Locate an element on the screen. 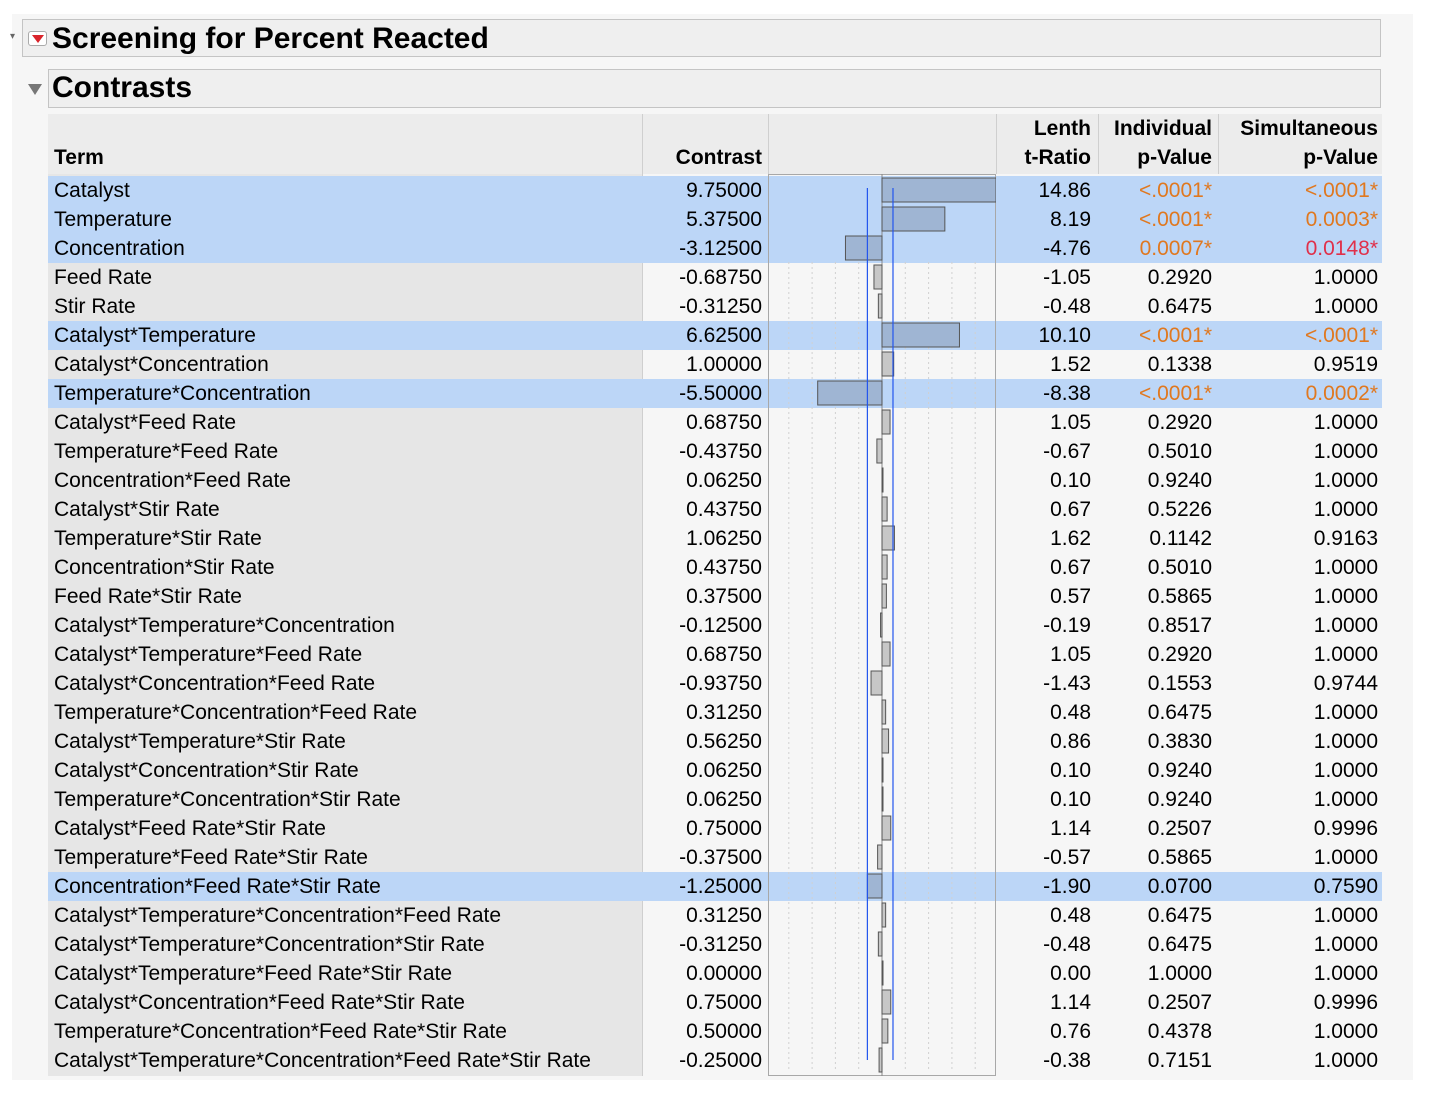 Image resolution: width=1438 pixels, height=1116 pixels. disclosure-triangle-icon is located at coordinates (35, 91).